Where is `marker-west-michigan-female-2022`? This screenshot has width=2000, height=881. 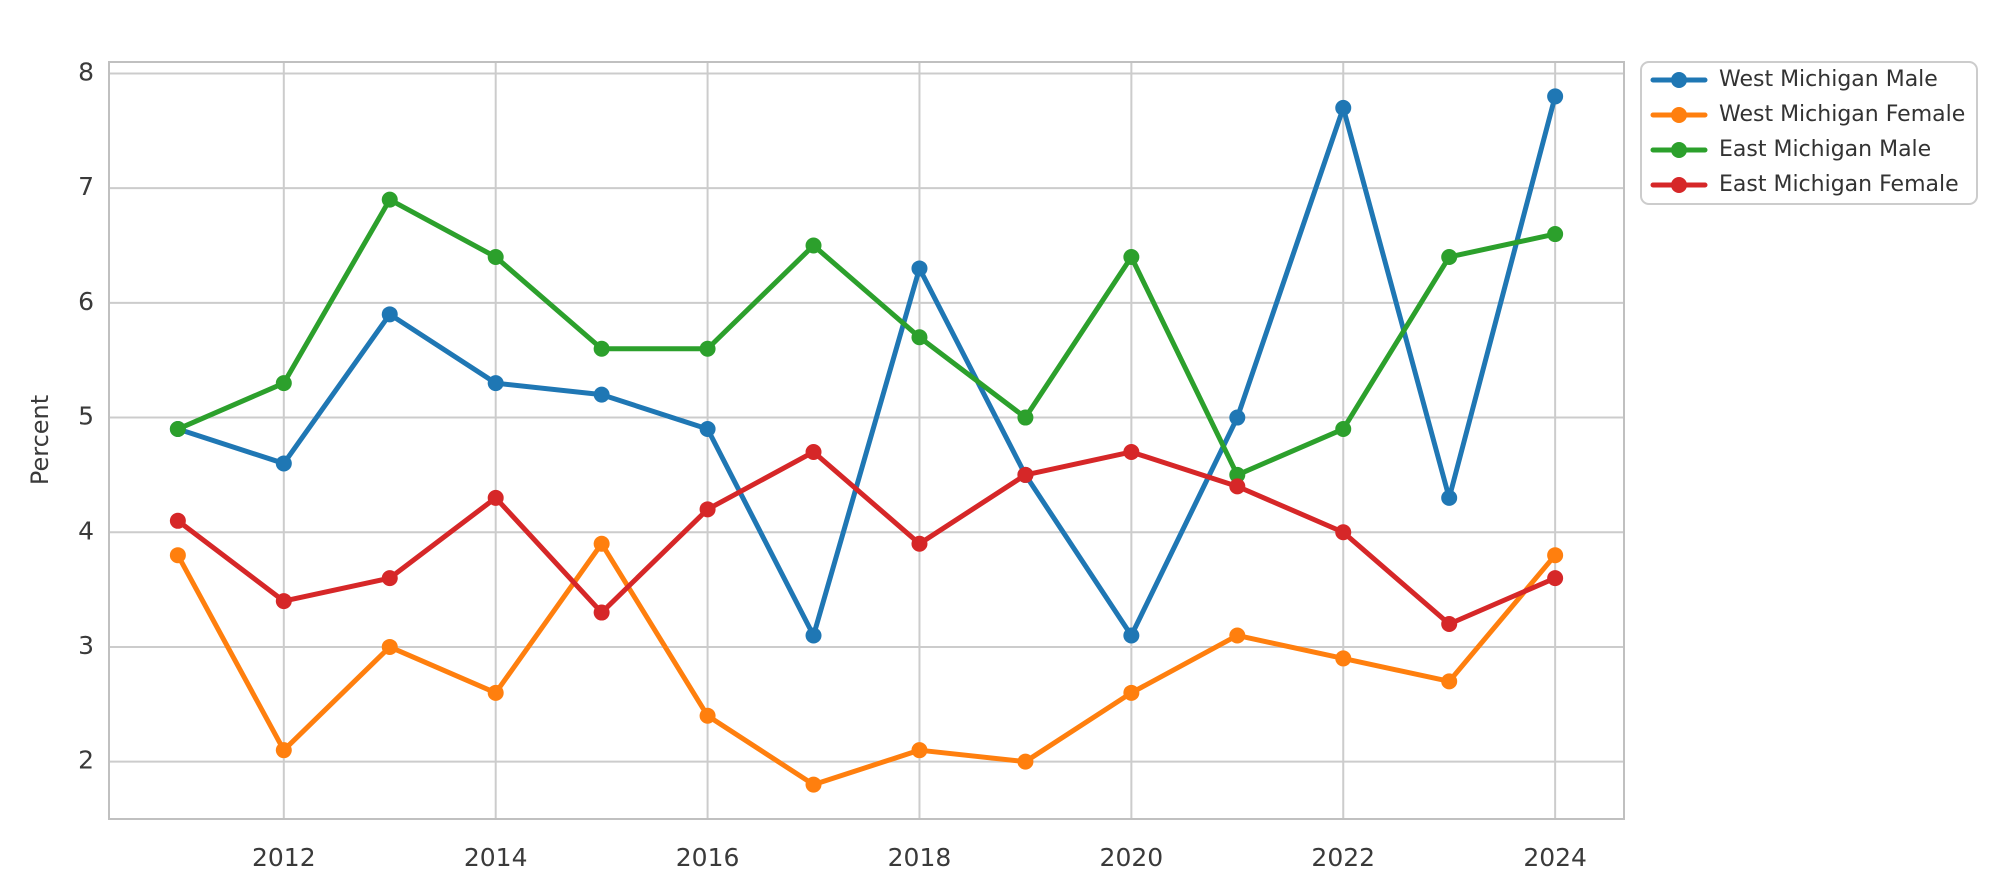
marker-west-michigan-female-2022 is located at coordinates (1343, 658).